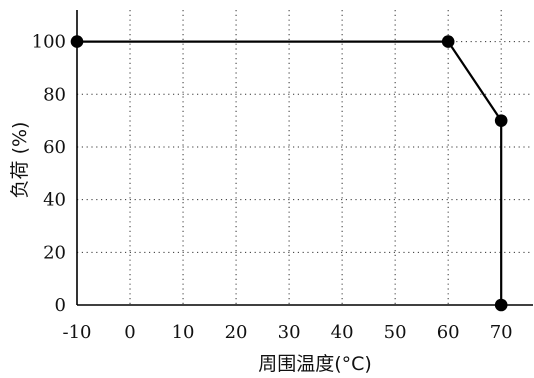 This screenshot has height=378, width=534. I want to click on y-tick-label-4: 80, so click(54, 94).